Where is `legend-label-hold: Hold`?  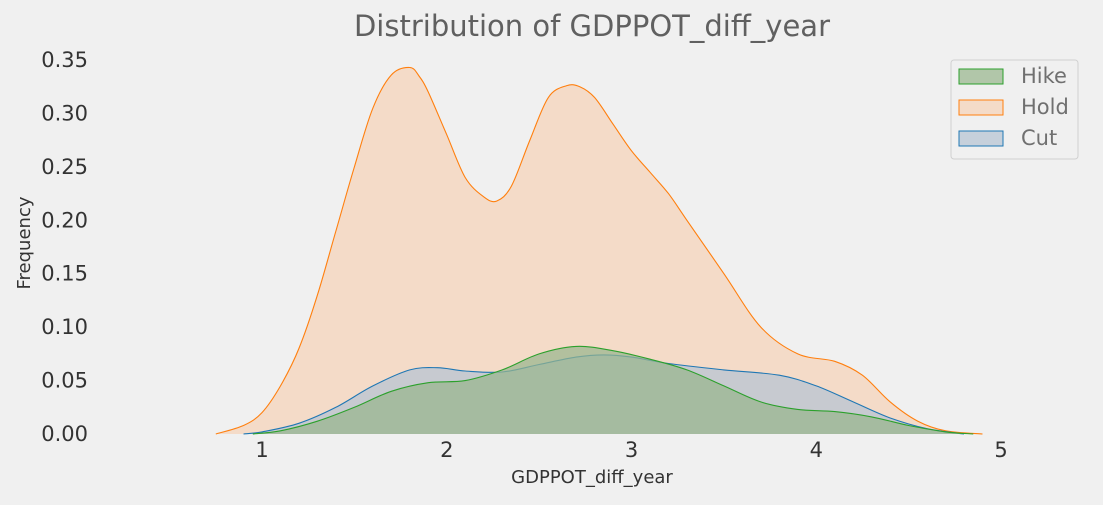
legend-label-hold: Hold is located at coordinates (1045, 107).